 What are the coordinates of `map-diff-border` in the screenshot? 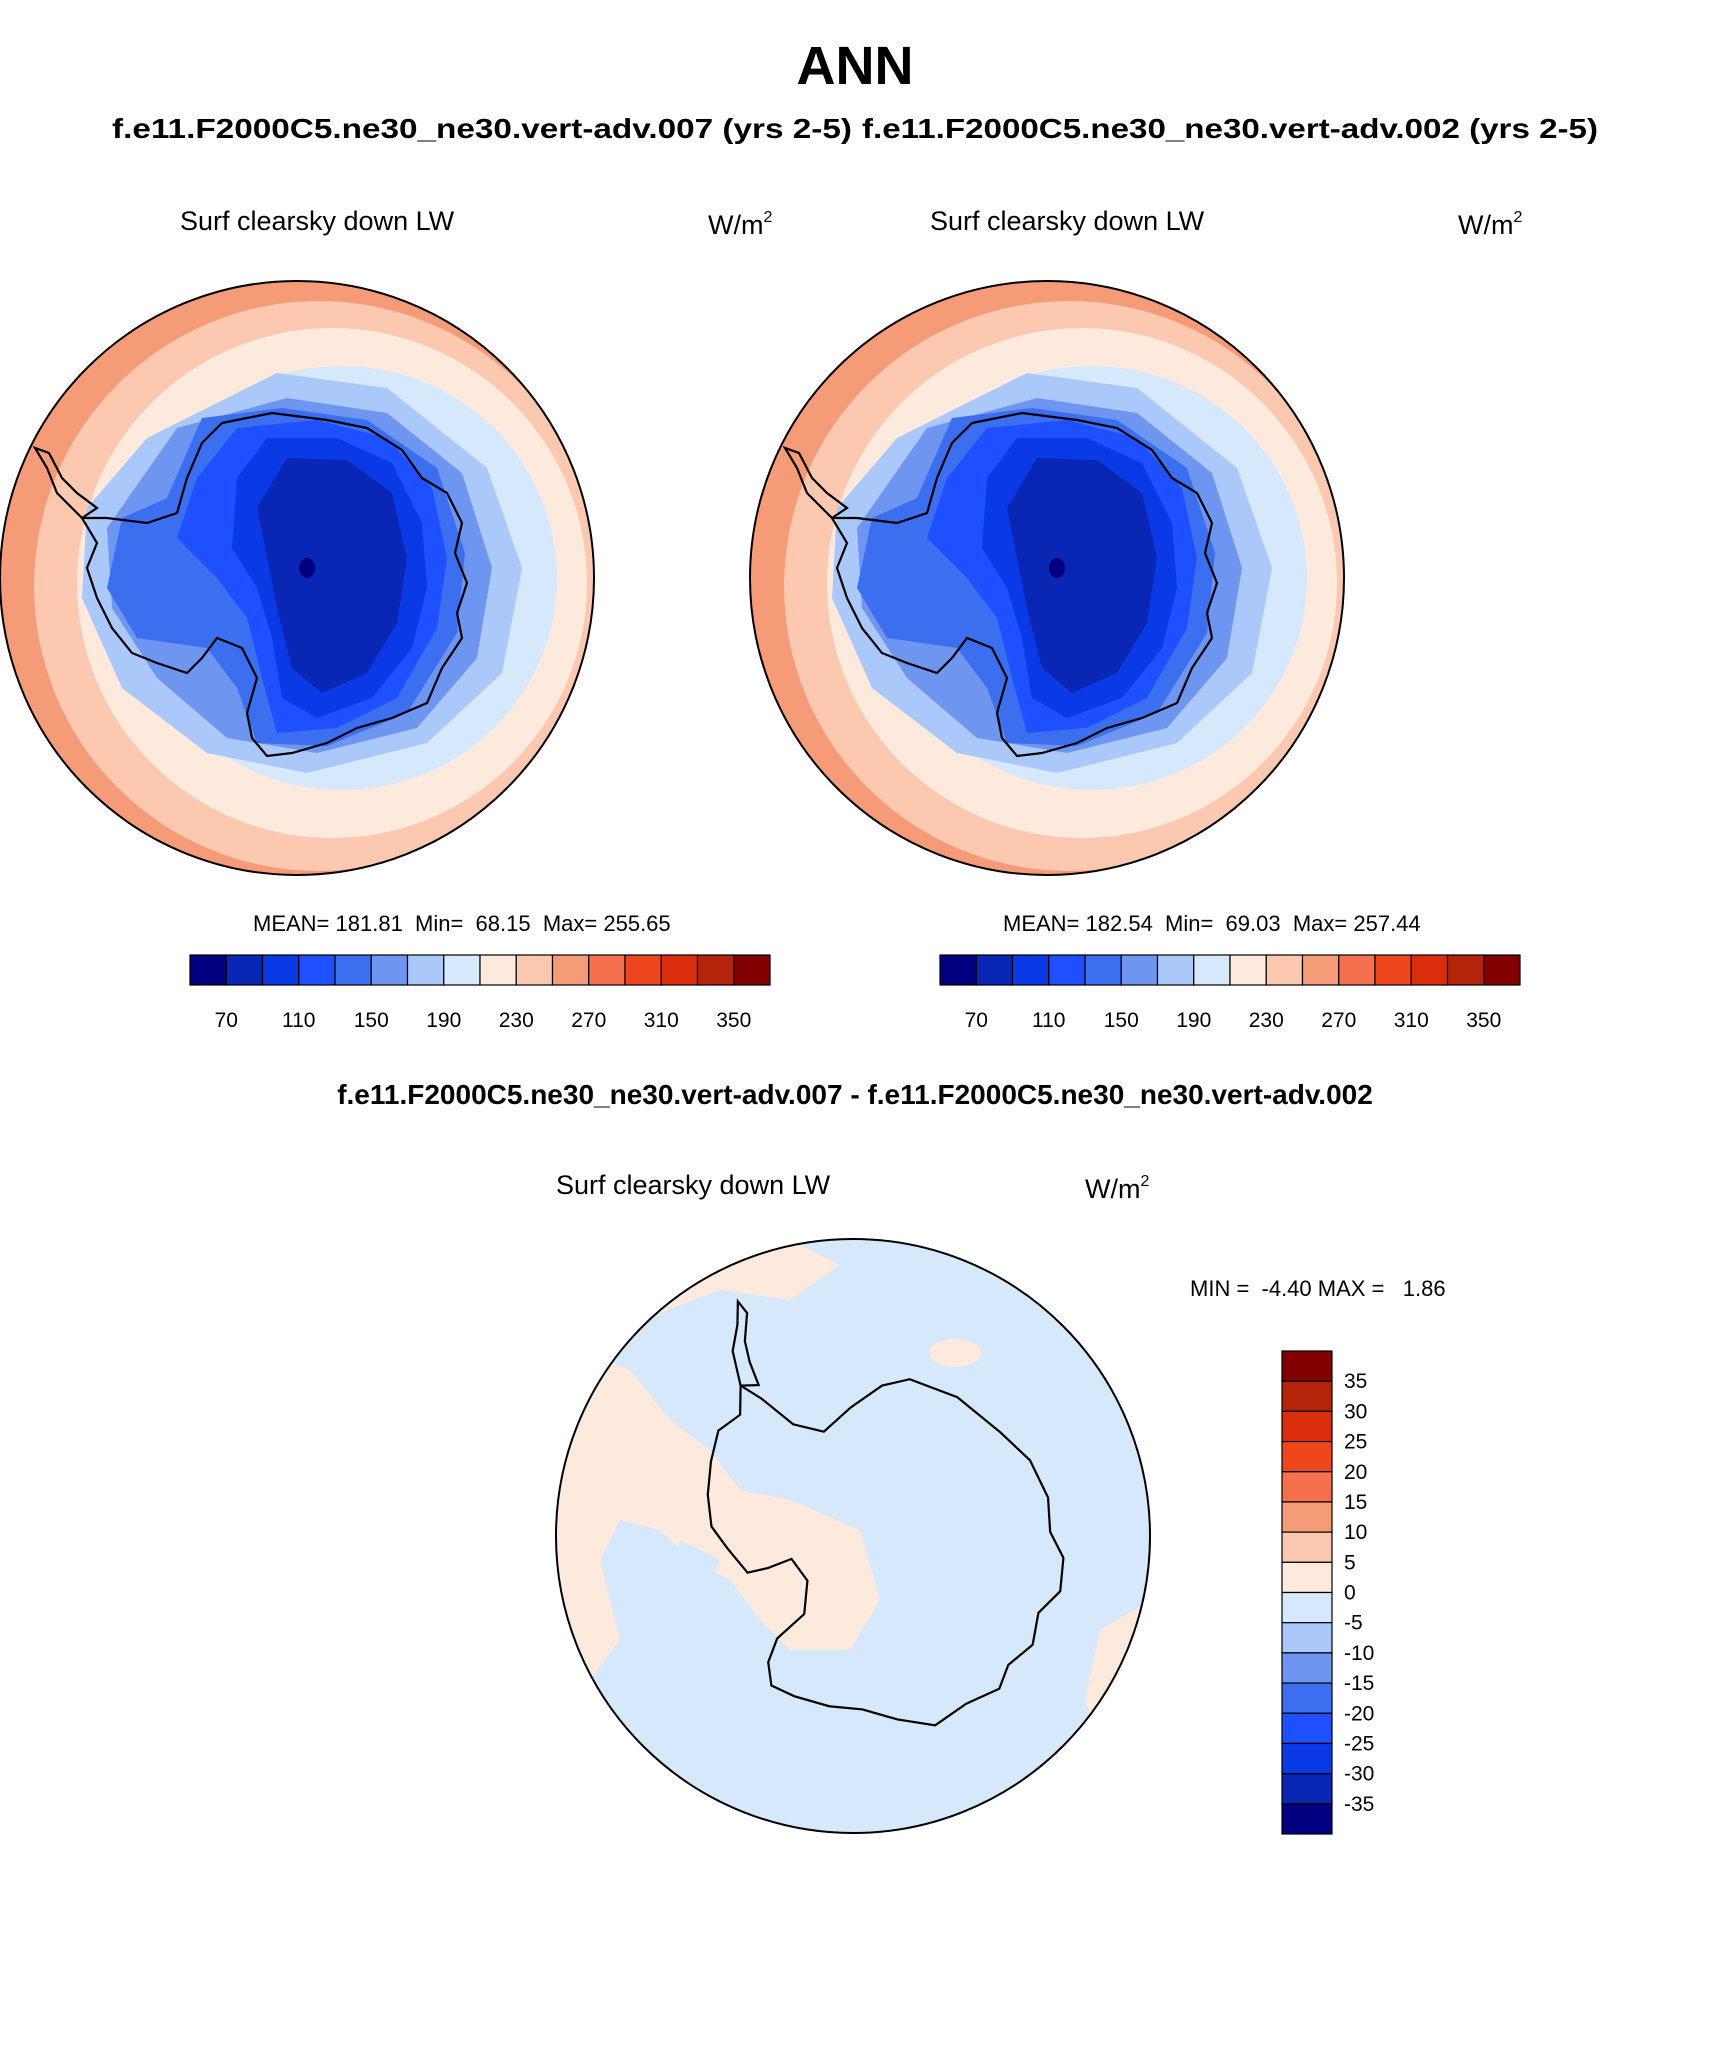 It's located at (853, 1536).